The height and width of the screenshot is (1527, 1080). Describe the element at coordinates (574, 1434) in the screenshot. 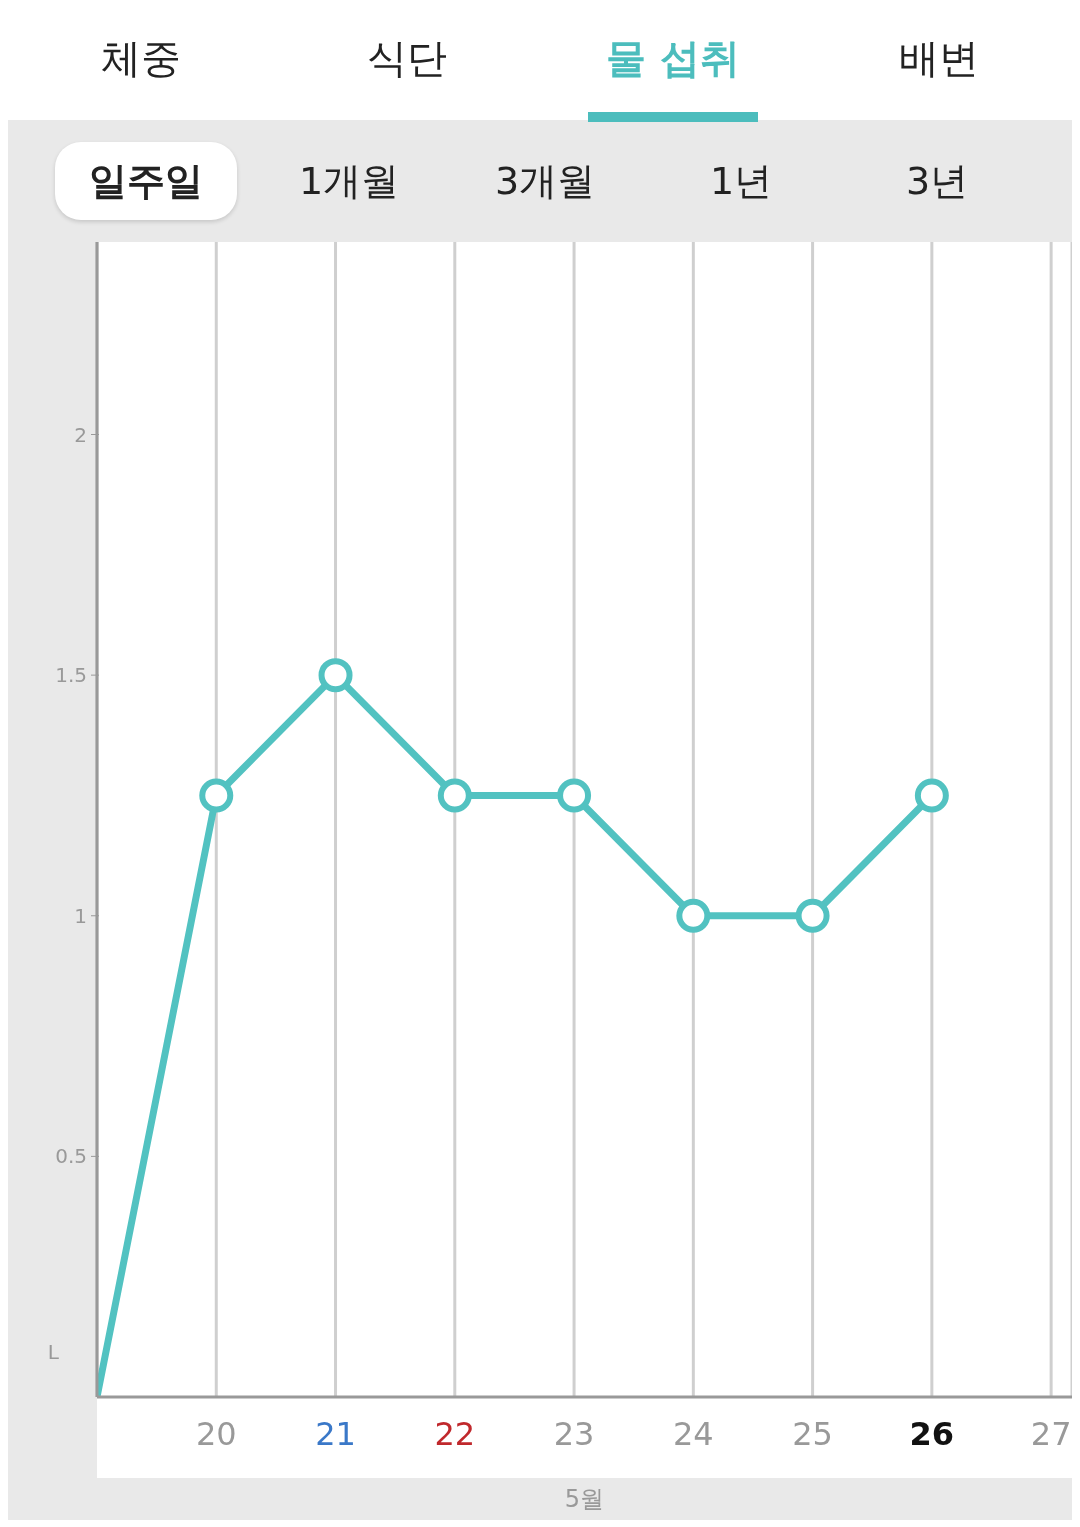

I see `x-tick-label: 23` at that location.